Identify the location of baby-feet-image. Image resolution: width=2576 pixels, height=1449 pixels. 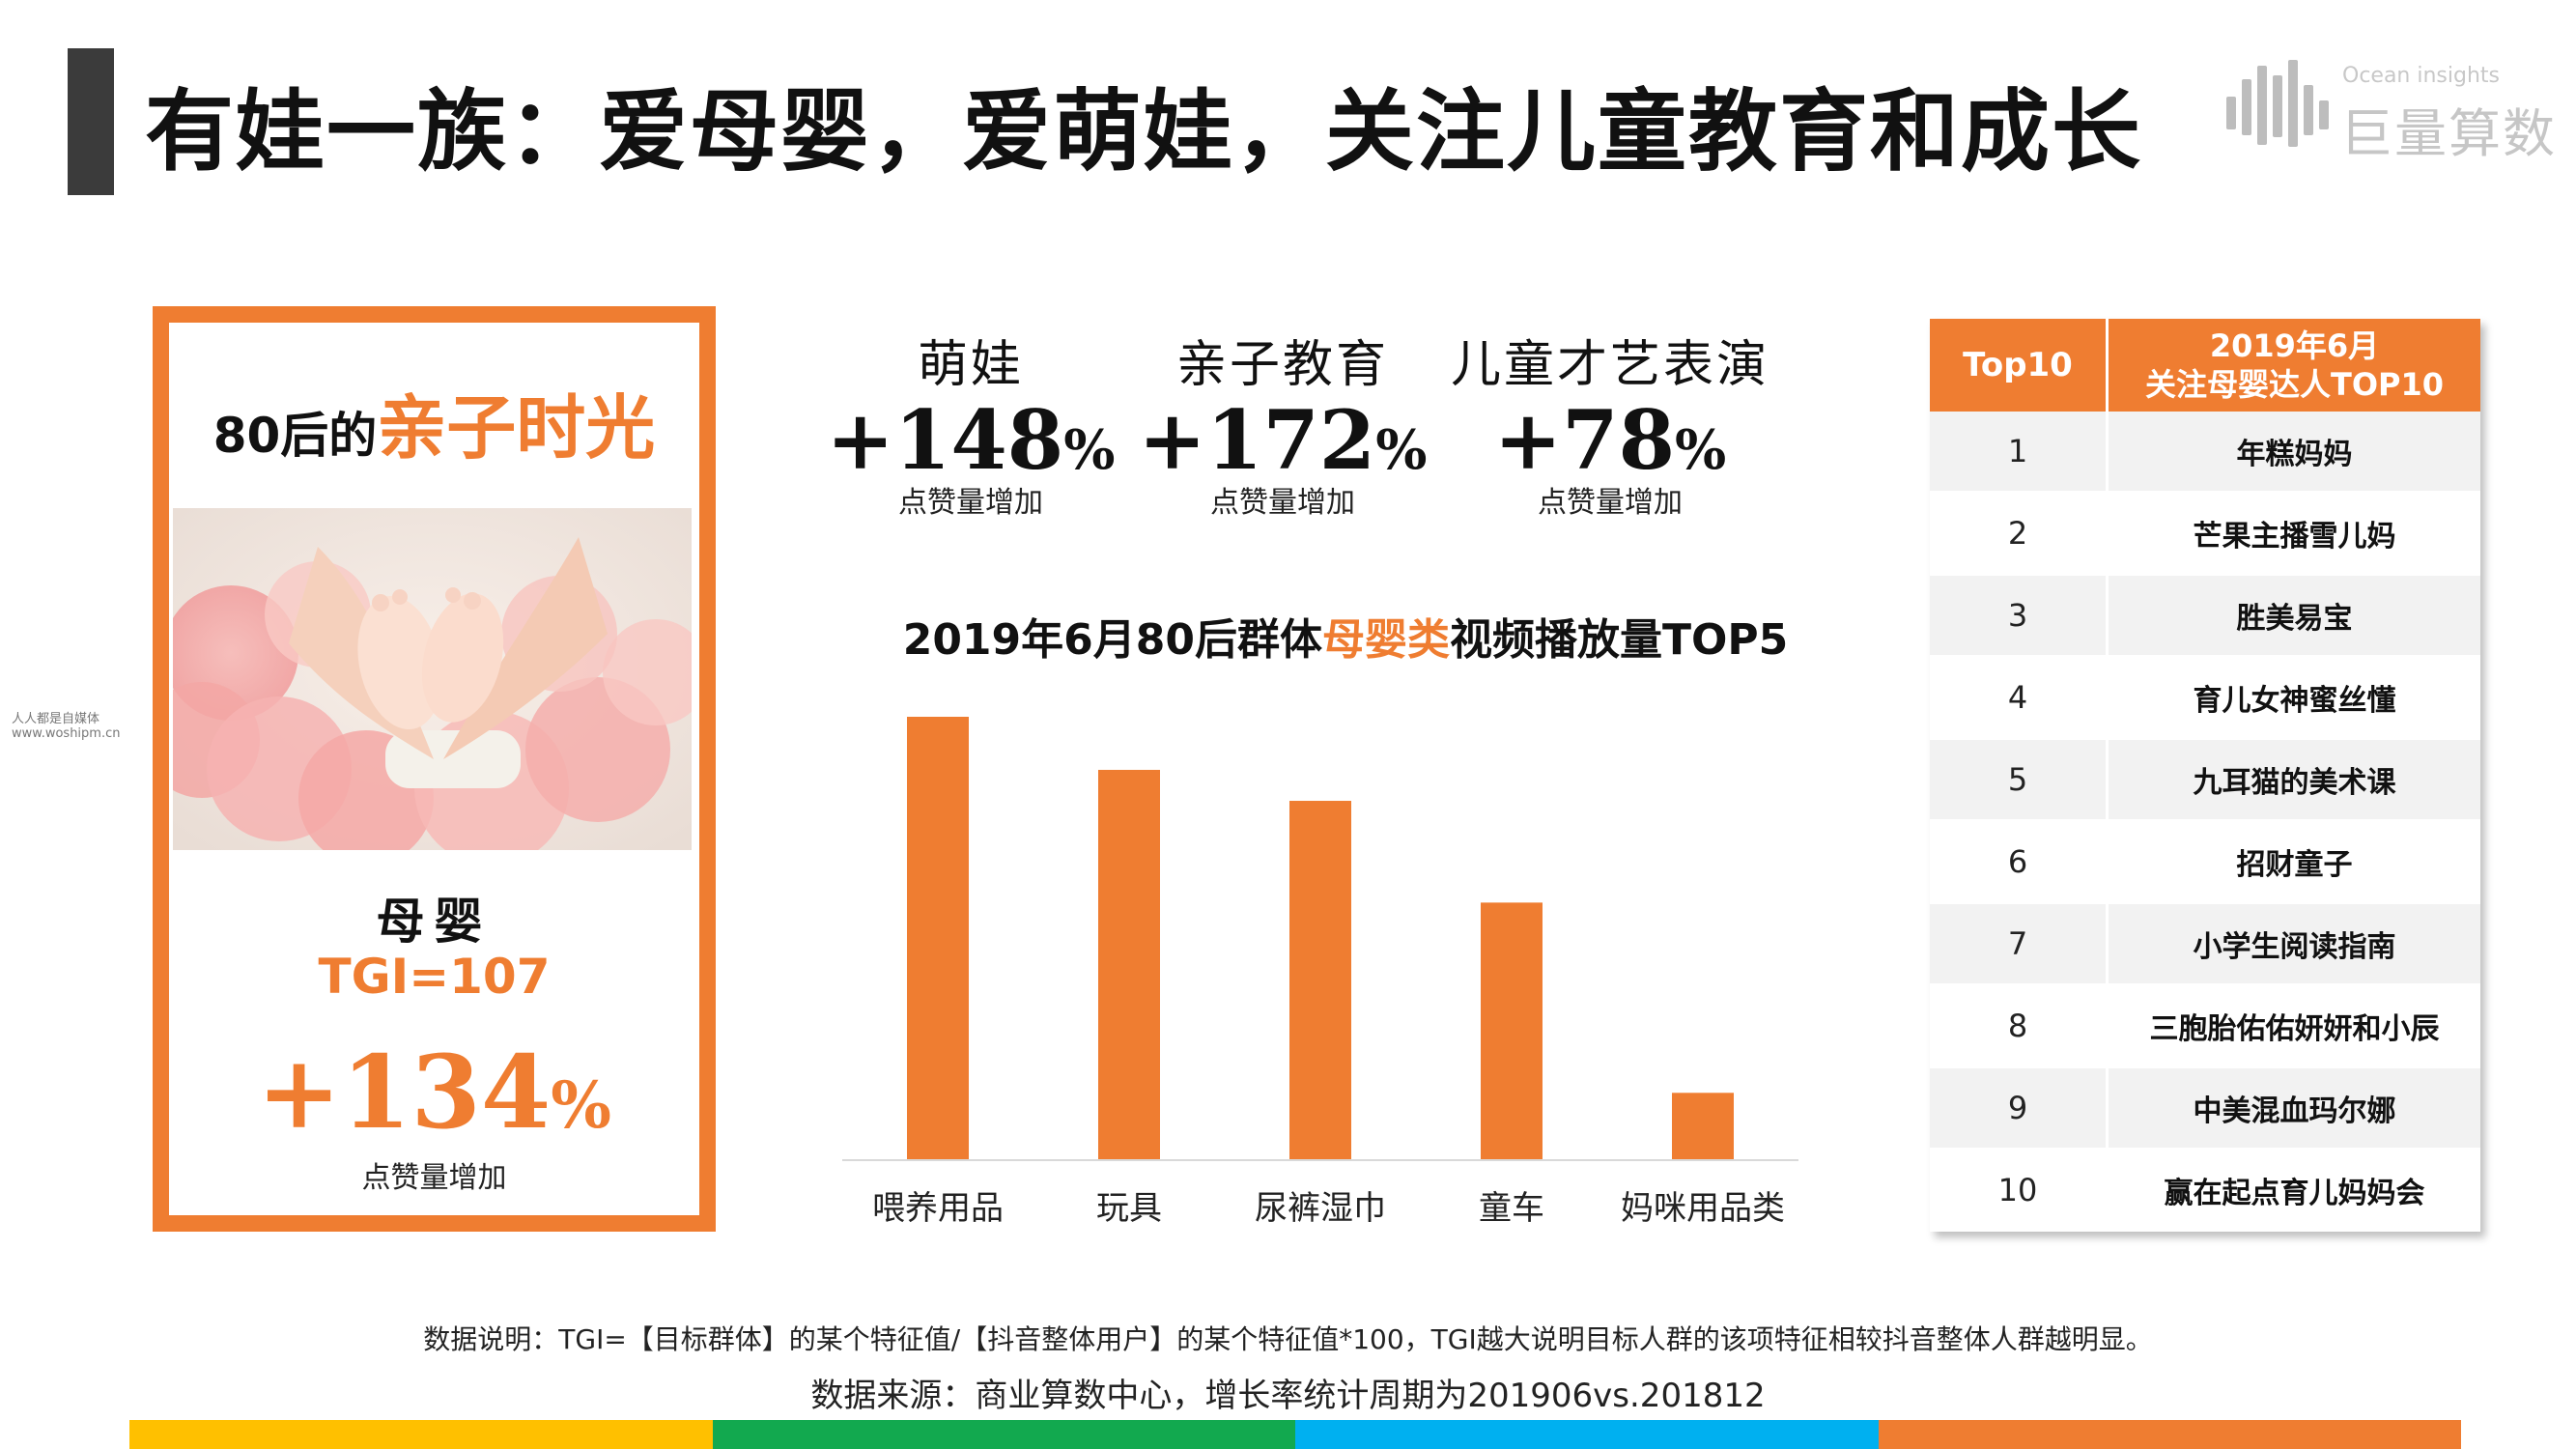
(432, 679).